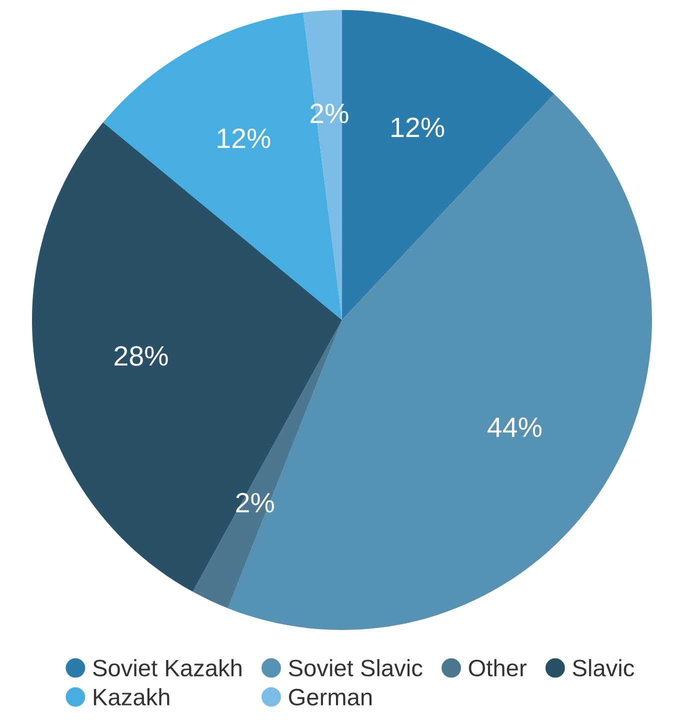  What do you see at coordinates (167, 667) in the screenshot?
I see `legend-label: Soviet Kazakh` at bounding box center [167, 667].